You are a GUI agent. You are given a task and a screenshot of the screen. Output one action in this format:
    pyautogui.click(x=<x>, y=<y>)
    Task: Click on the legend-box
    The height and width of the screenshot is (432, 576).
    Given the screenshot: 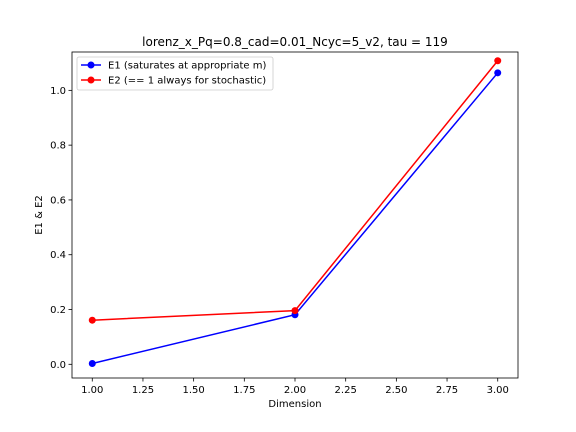 What is the action you would take?
    pyautogui.click(x=175, y=73)
    